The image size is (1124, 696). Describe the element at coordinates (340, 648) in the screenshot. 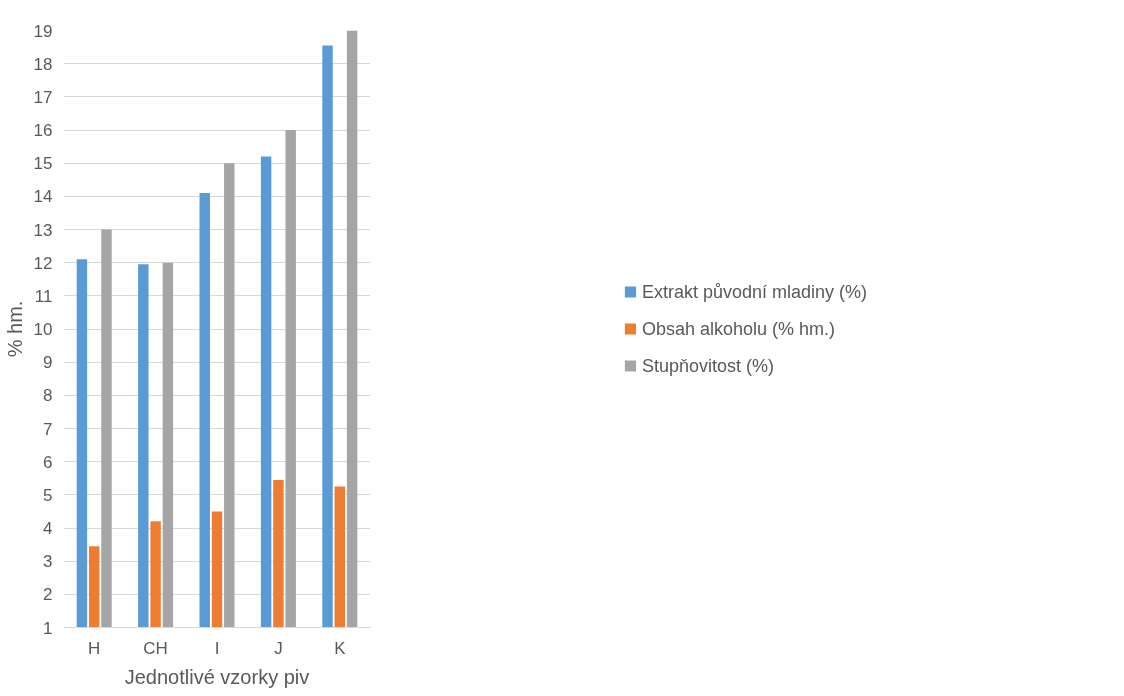

I see `x-tick-label: K` at that location.